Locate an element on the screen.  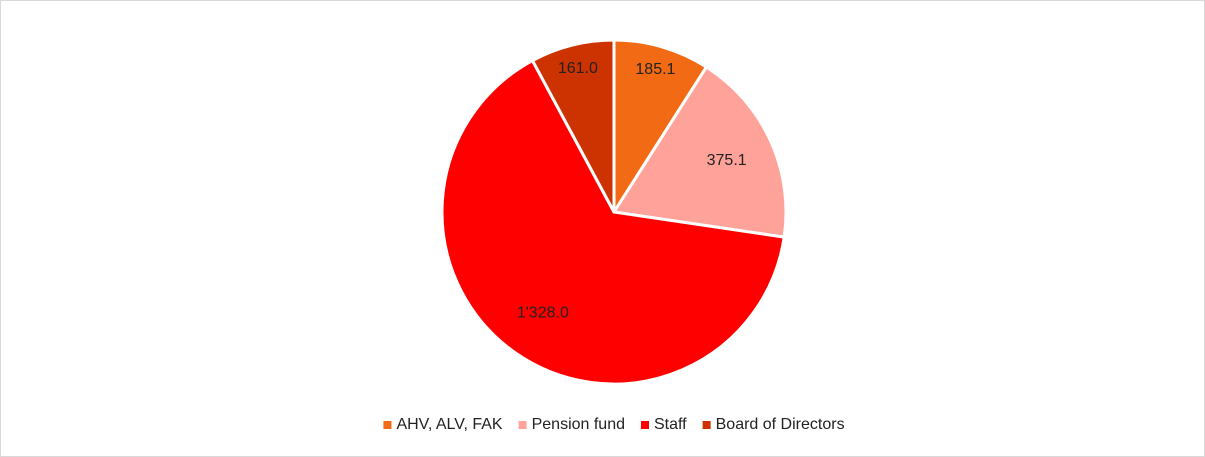
legend-label: AHV, ALV, FAK is located at coordinates (449, 424).